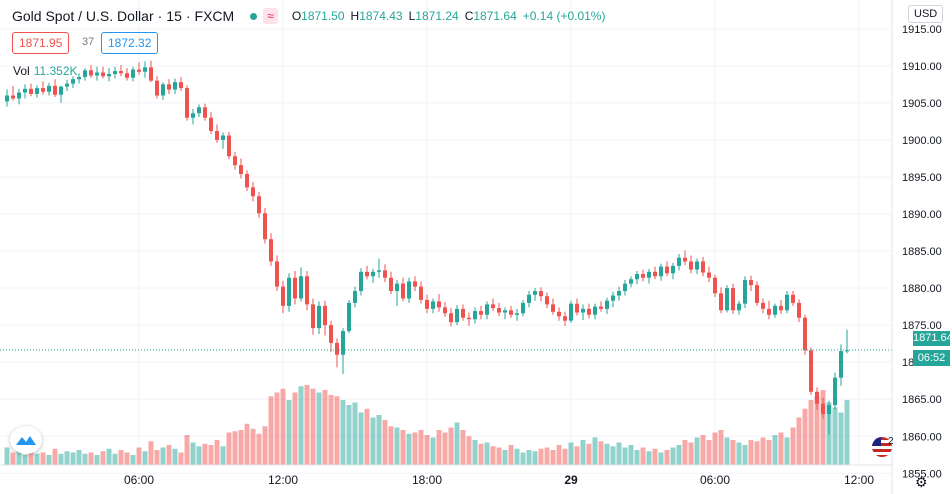 This screenshot has width=952, height=494. What do you see at coordinates (41, 43) in the screenshot?
I see `sell-button: 1871.95` at bounding box center [41, 43].